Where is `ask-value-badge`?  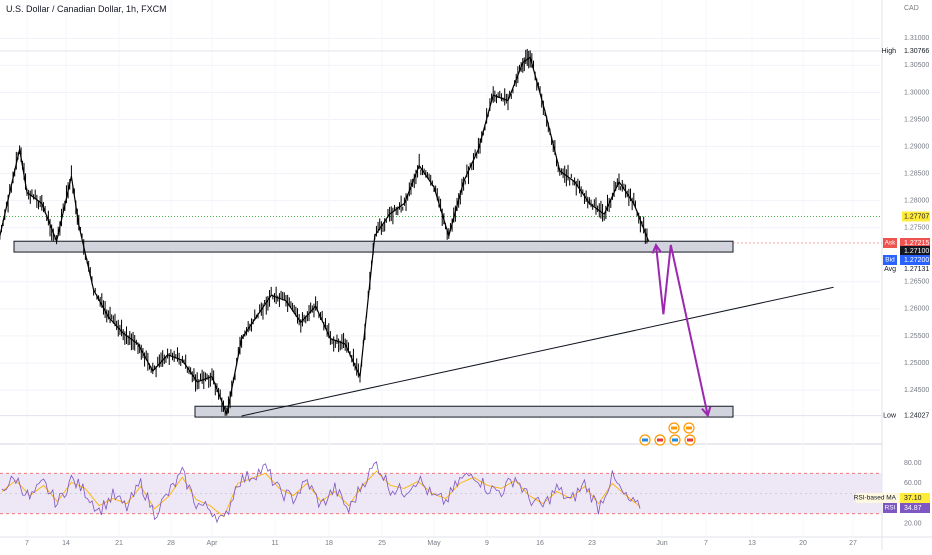 ask-value-badge is located at coordinates (915, 243).